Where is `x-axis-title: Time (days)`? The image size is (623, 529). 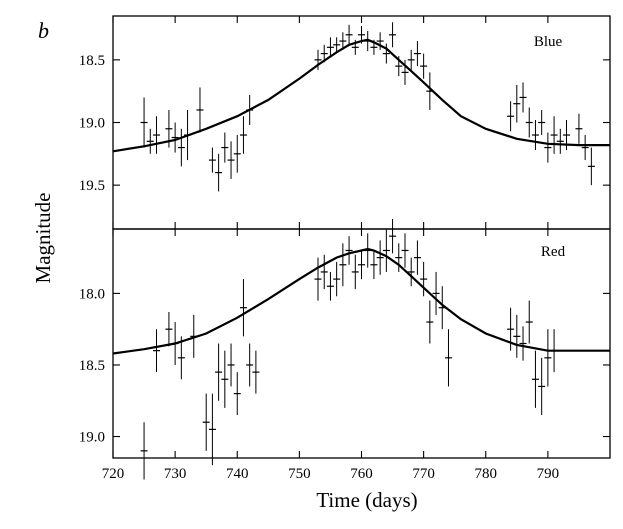 x-axis-title: Time (days) is located at coordinates (366, 500).